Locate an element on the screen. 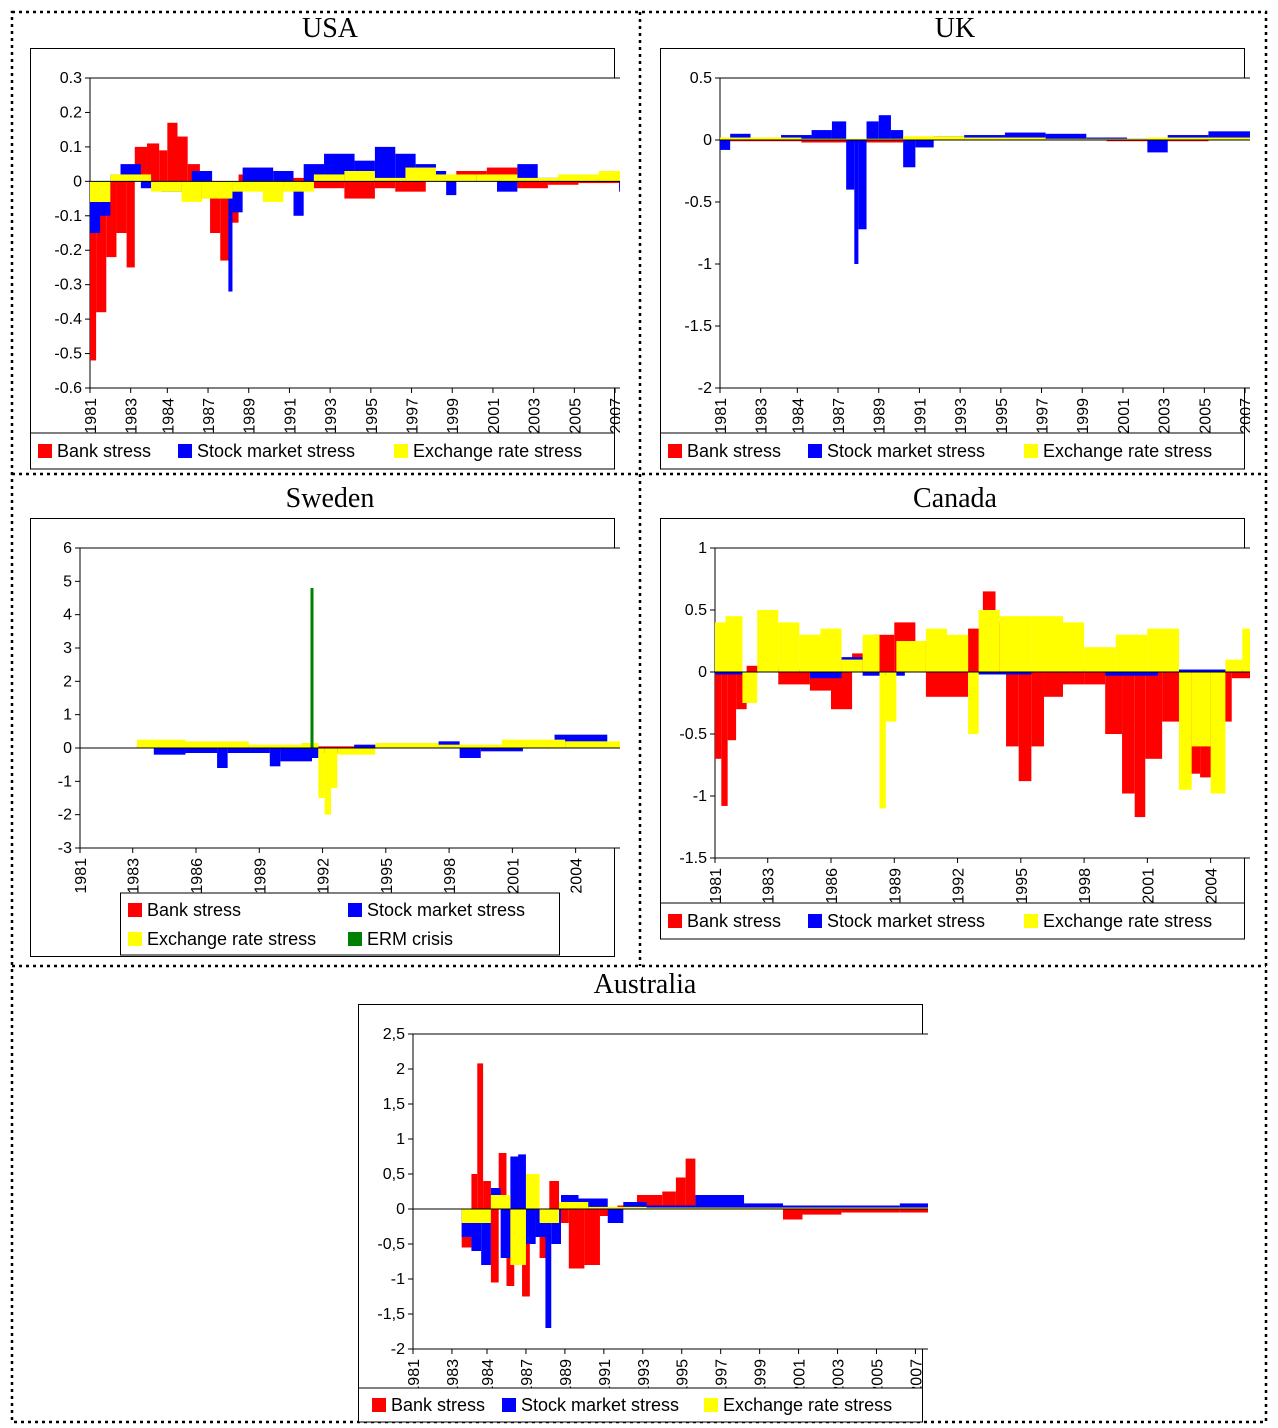 The width and height of the screenshot is (1278, 1428). legend-label: Exchange rate stress is located at coordinates (807, 1405).